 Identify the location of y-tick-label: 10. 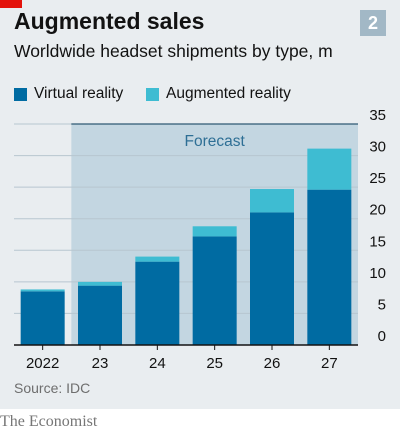
(377, 273).